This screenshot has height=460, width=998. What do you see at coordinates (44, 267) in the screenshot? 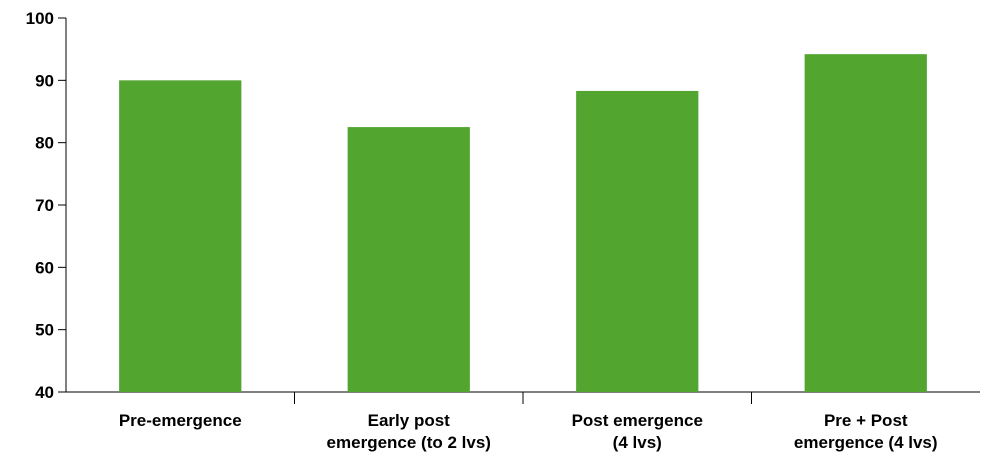
I see `y-tick-label: 60` at bounding box center [44, 267].